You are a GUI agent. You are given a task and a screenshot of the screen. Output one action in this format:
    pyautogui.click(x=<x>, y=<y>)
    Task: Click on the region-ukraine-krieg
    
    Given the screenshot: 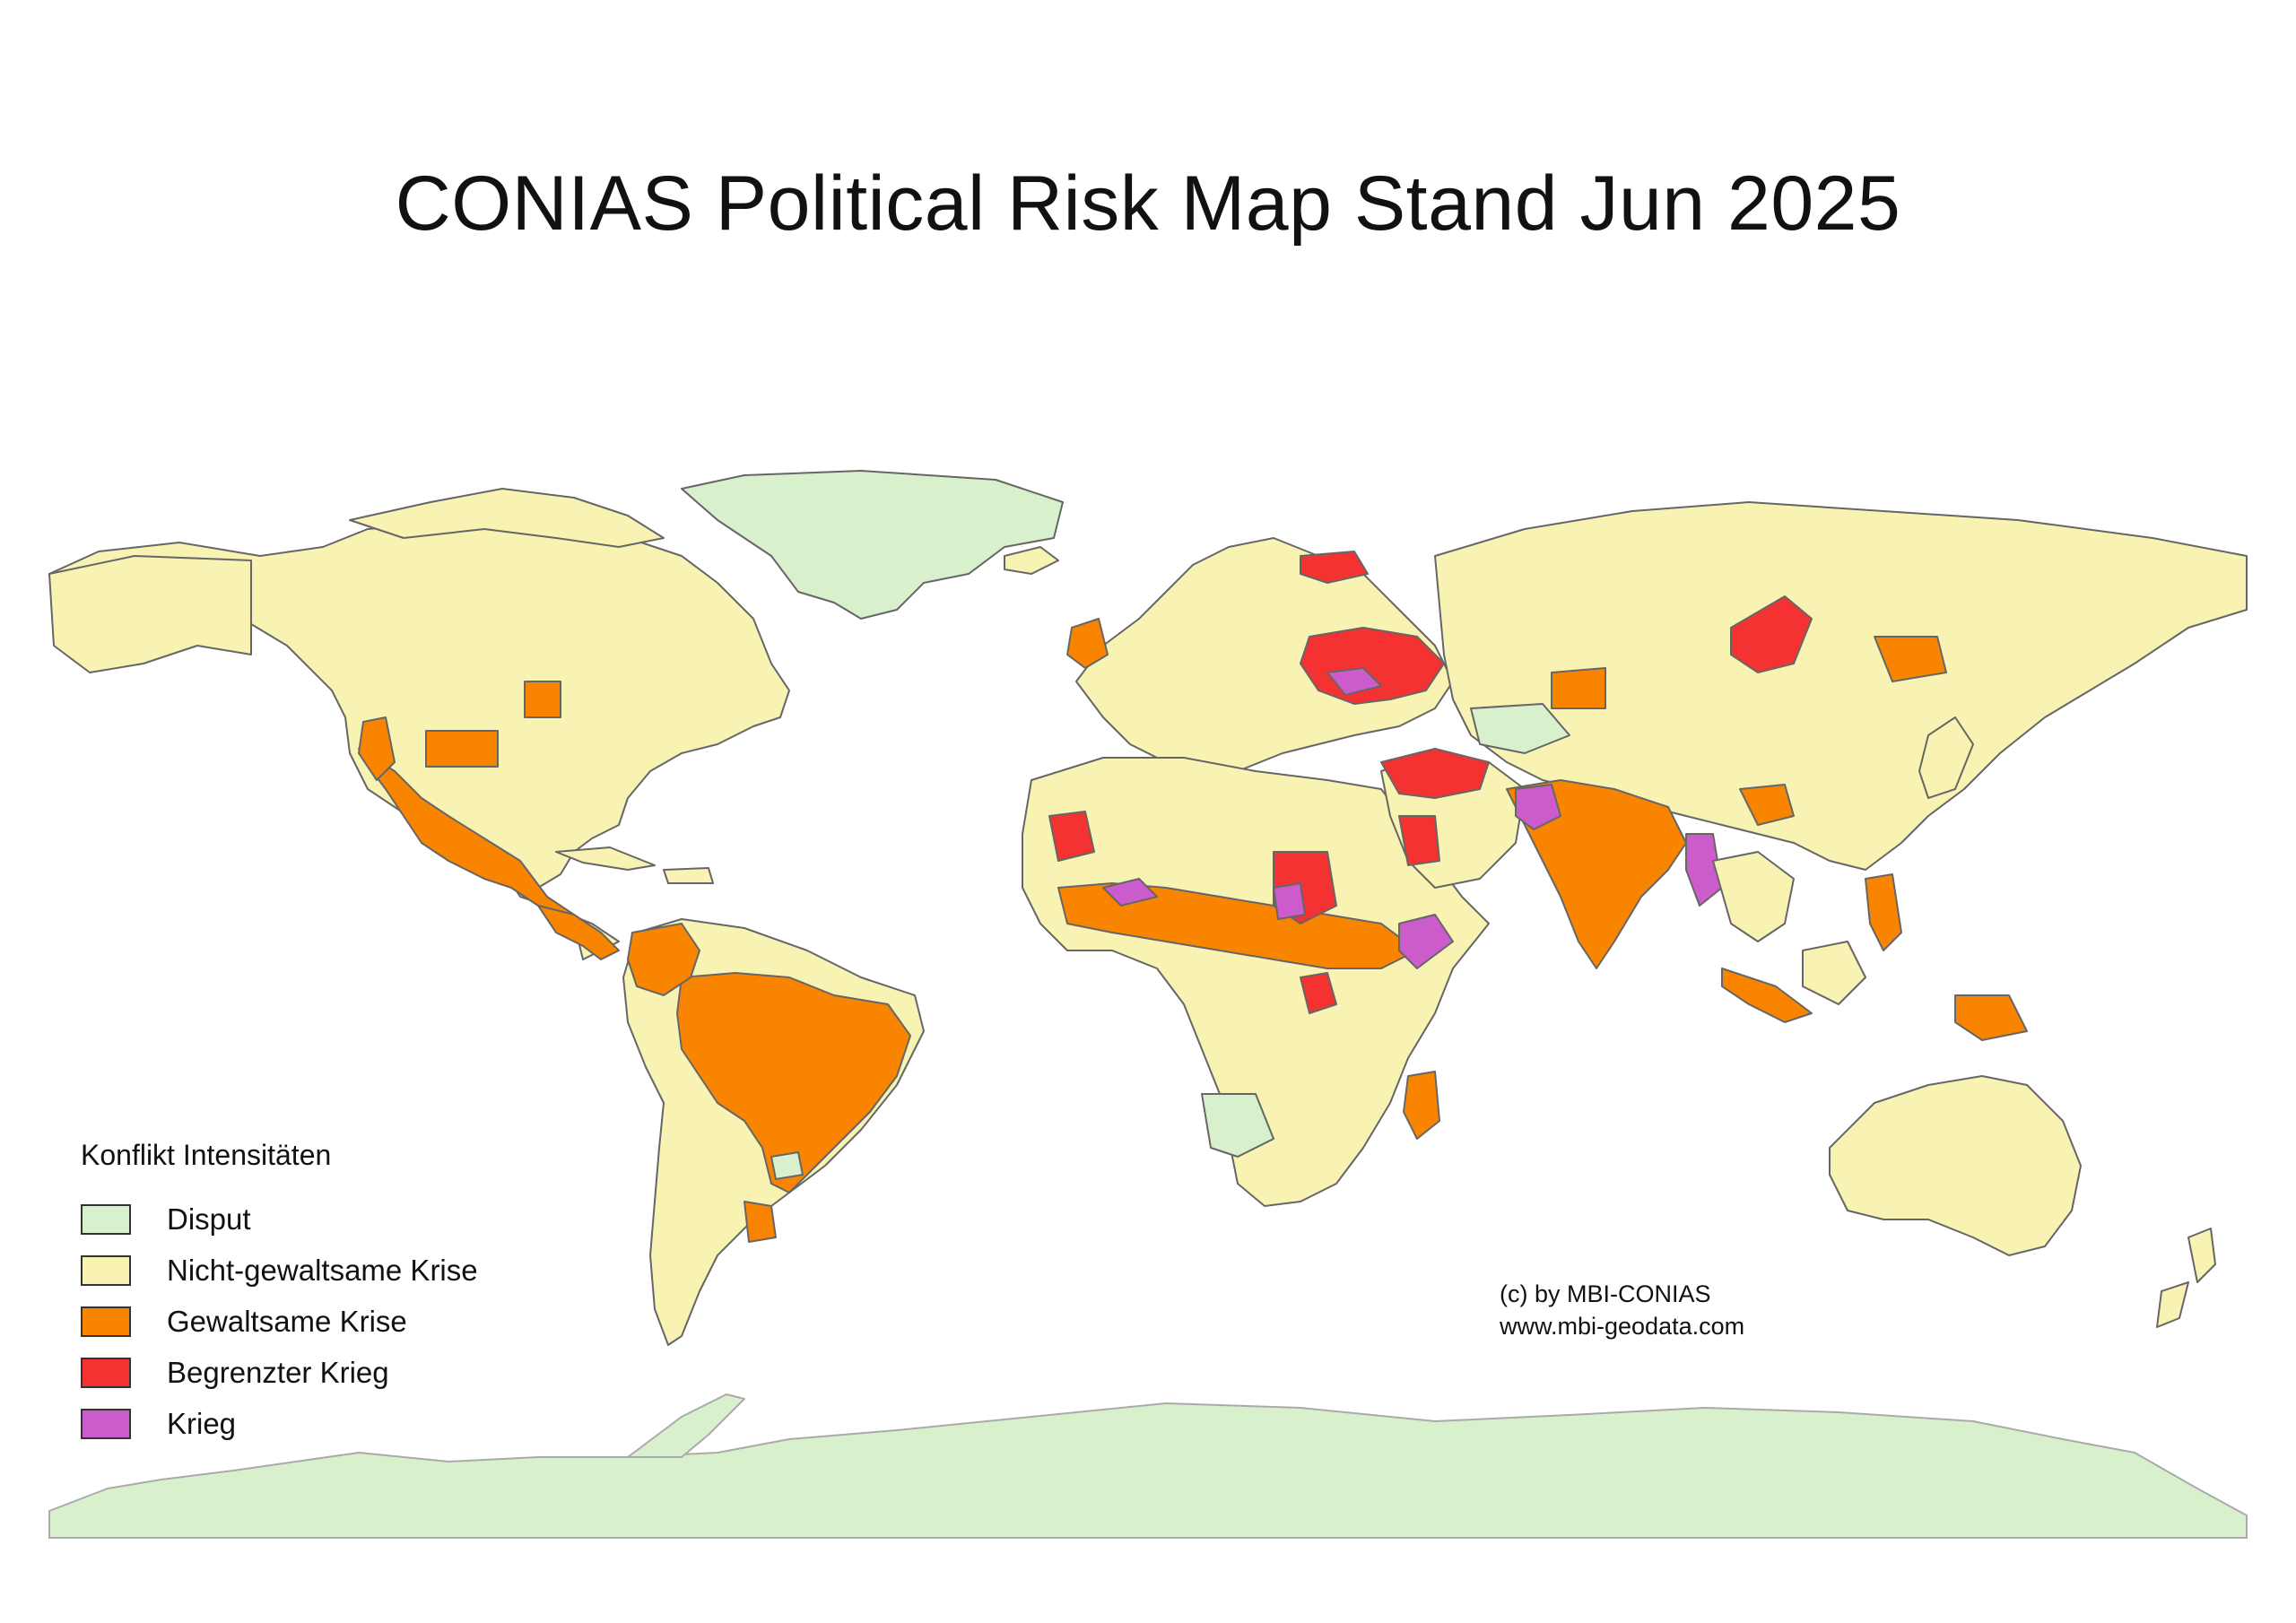 What is the action you would take?
    pyautogui.click(x=1354, y=681)
    